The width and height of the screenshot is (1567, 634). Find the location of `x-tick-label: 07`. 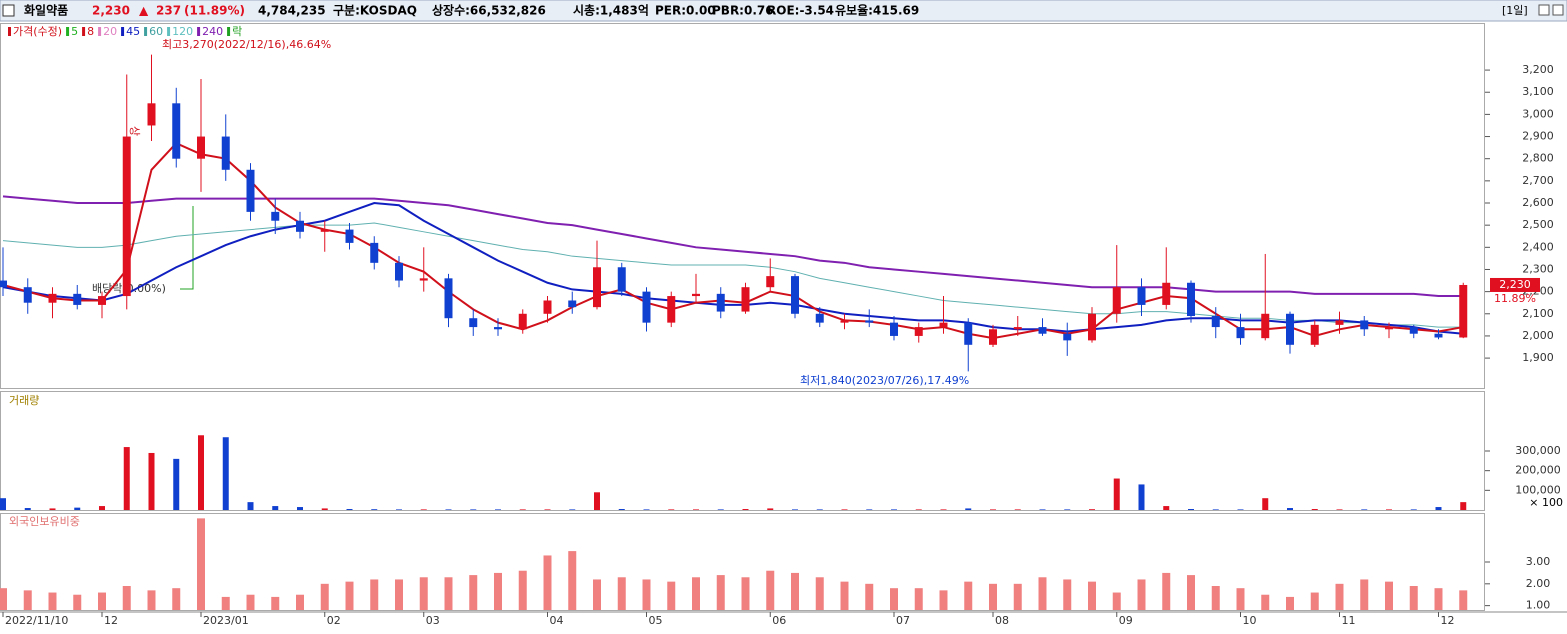

x-tick-label: 07 is located at coordinates (903, 620).